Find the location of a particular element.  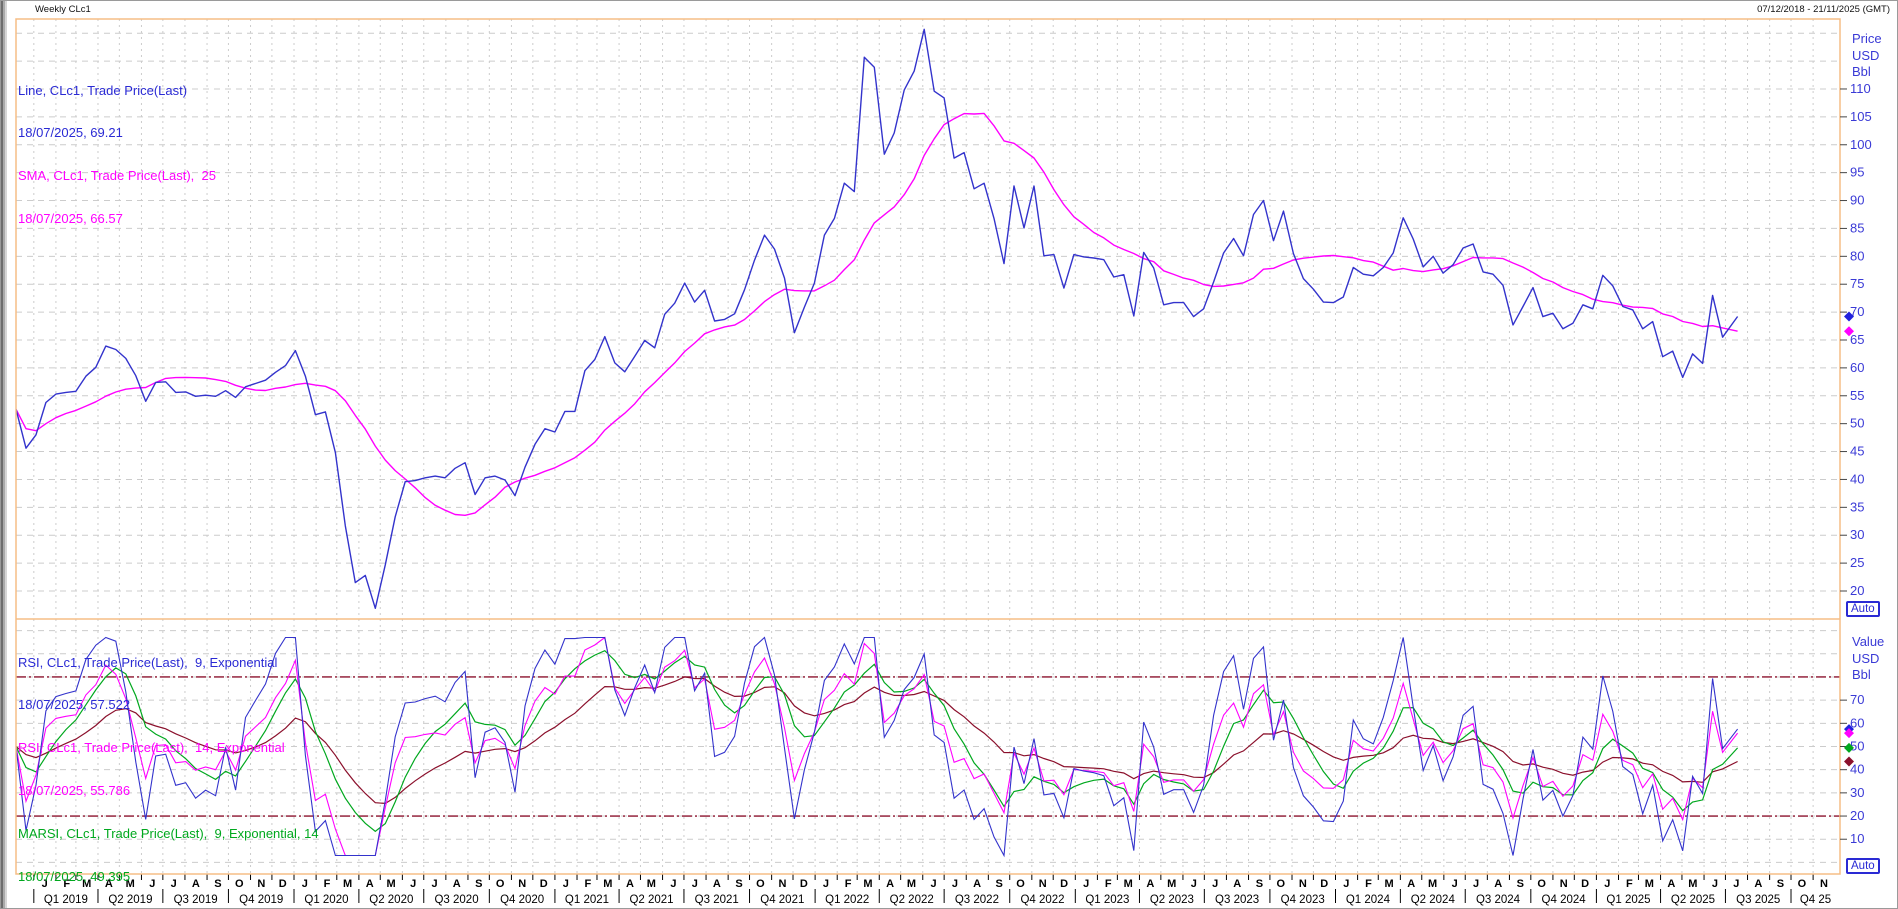

quarter-tick-label: Q4 2019 is located at coordinates (261, 900).